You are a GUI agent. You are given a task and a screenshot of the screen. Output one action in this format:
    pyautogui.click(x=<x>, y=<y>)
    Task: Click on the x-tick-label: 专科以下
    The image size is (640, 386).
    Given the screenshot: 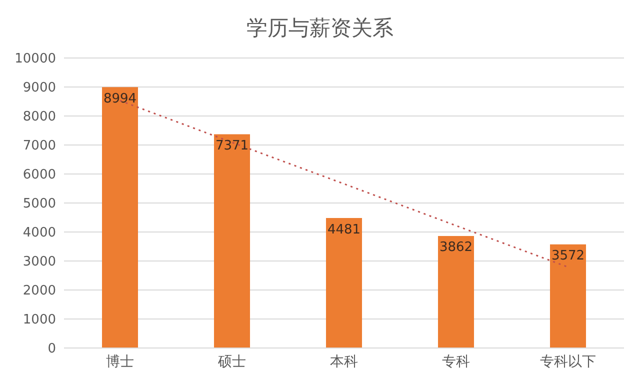 What is the action you would take?
    pyautogui.click(x=568, y=362)
    